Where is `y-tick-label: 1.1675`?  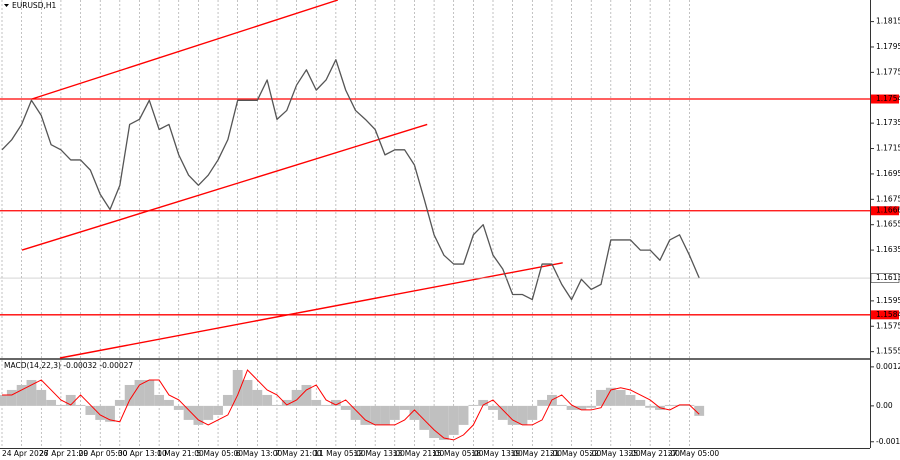 y-tick-label: 1.1675 is located at coordinates (888, 198).